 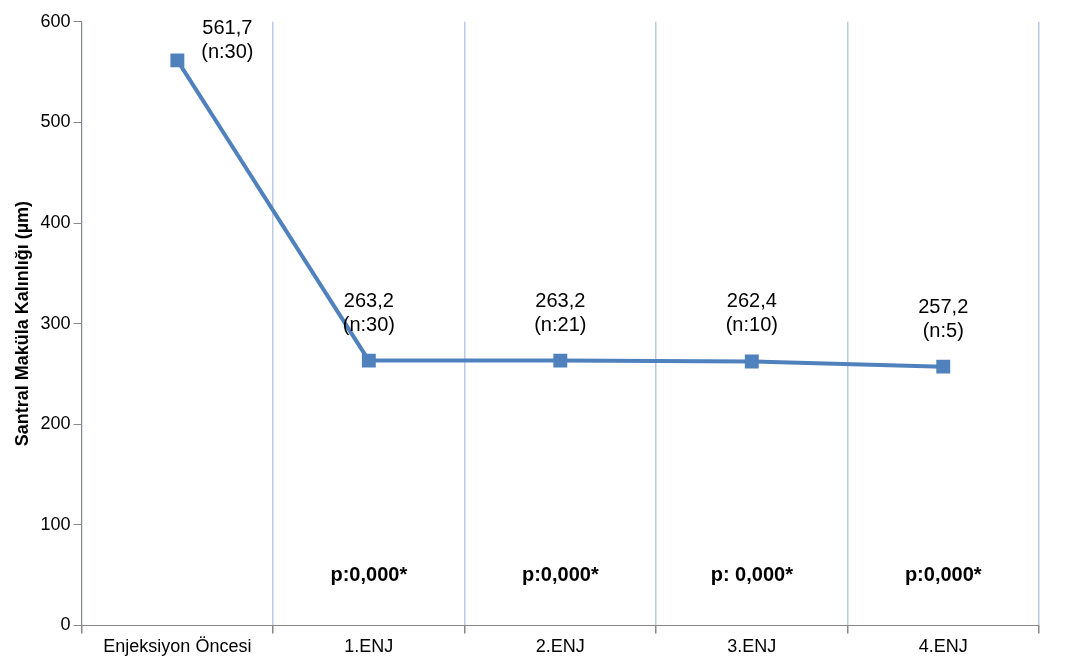 I want to click on y-tick-label: 400, so click(x=55, y=221).